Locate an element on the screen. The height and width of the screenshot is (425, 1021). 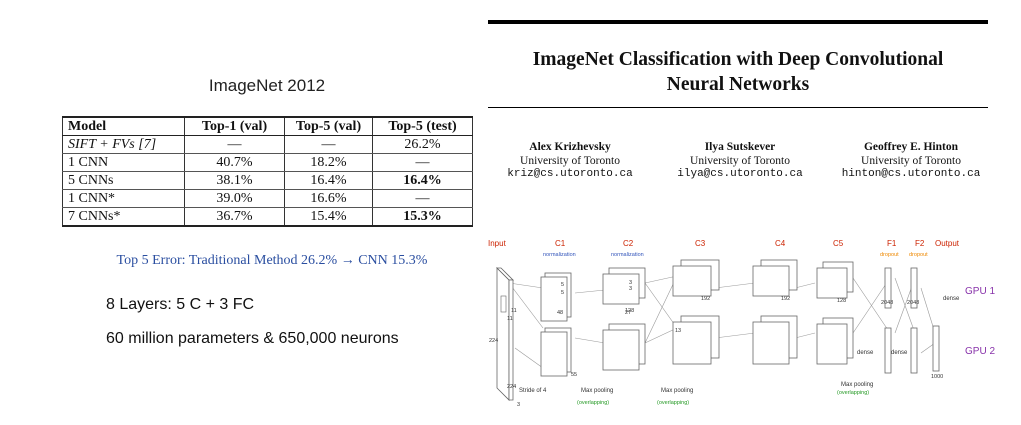
dim-label: 1000 is located at coordinates (937, 377).